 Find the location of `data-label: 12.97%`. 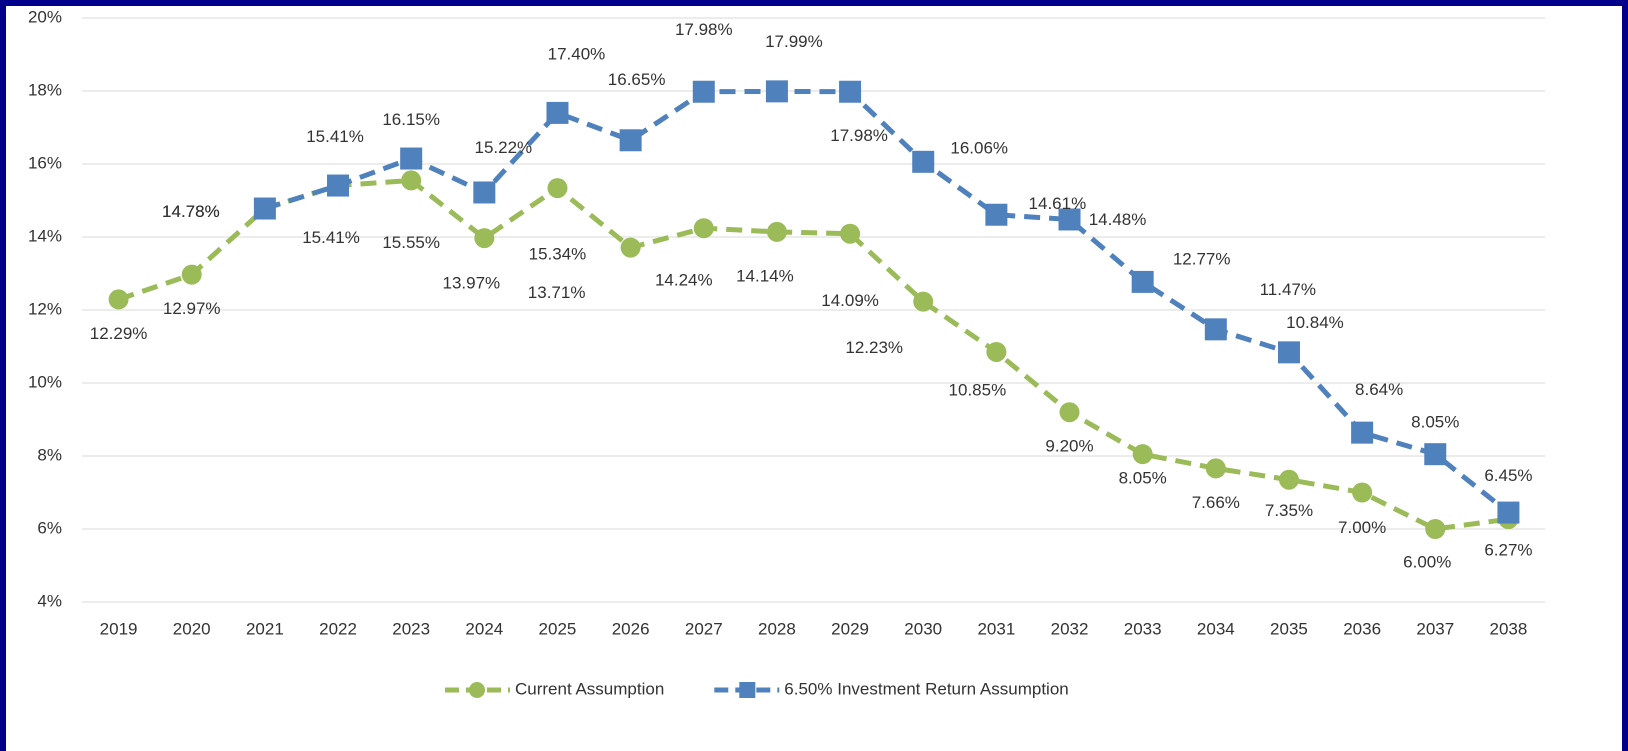

data-label: 12.97% is located at coordinates (192, 308).